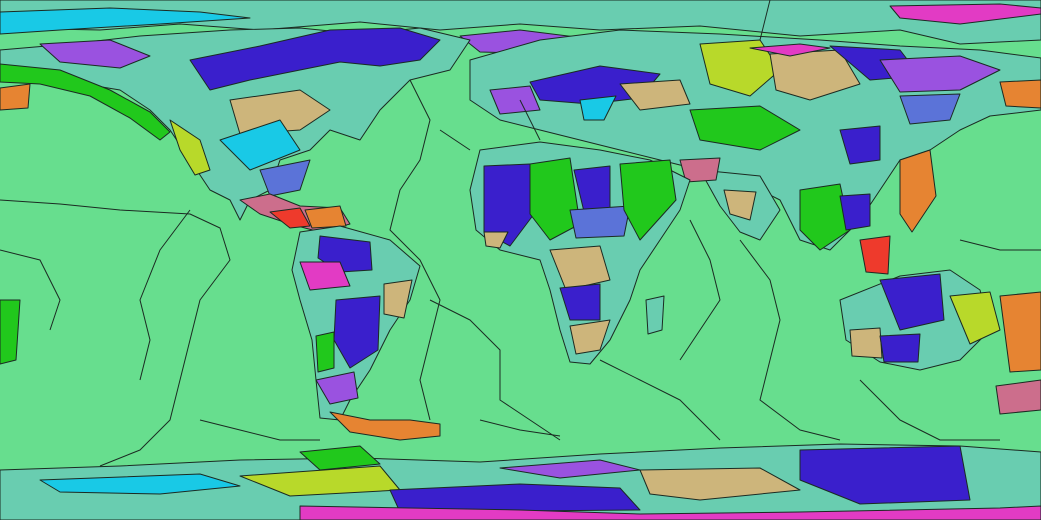 This screenshot has height=520, width=1041. Describe the element at coordinates (280, 112) in the screenshot. I see `north-america-tan-terrane` at that location.